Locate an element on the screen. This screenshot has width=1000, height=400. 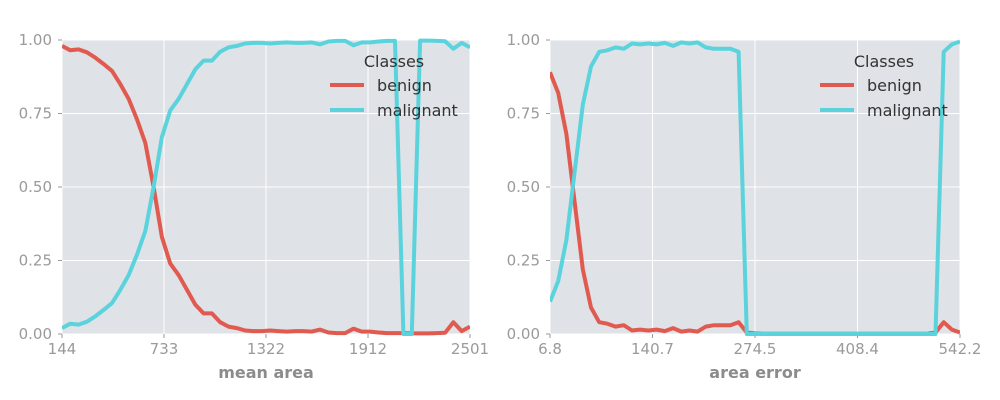
x-tick-label: 144 is located at coordinates (62, 349).